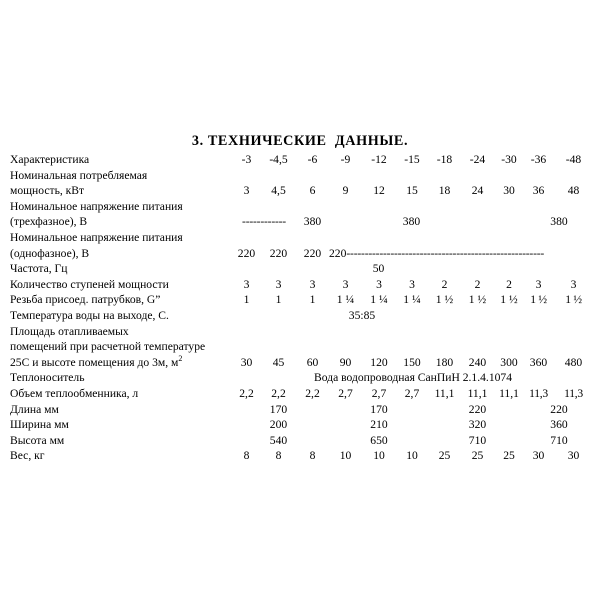  I want to click on row-label: Теплоноситель, so click(47, 378).